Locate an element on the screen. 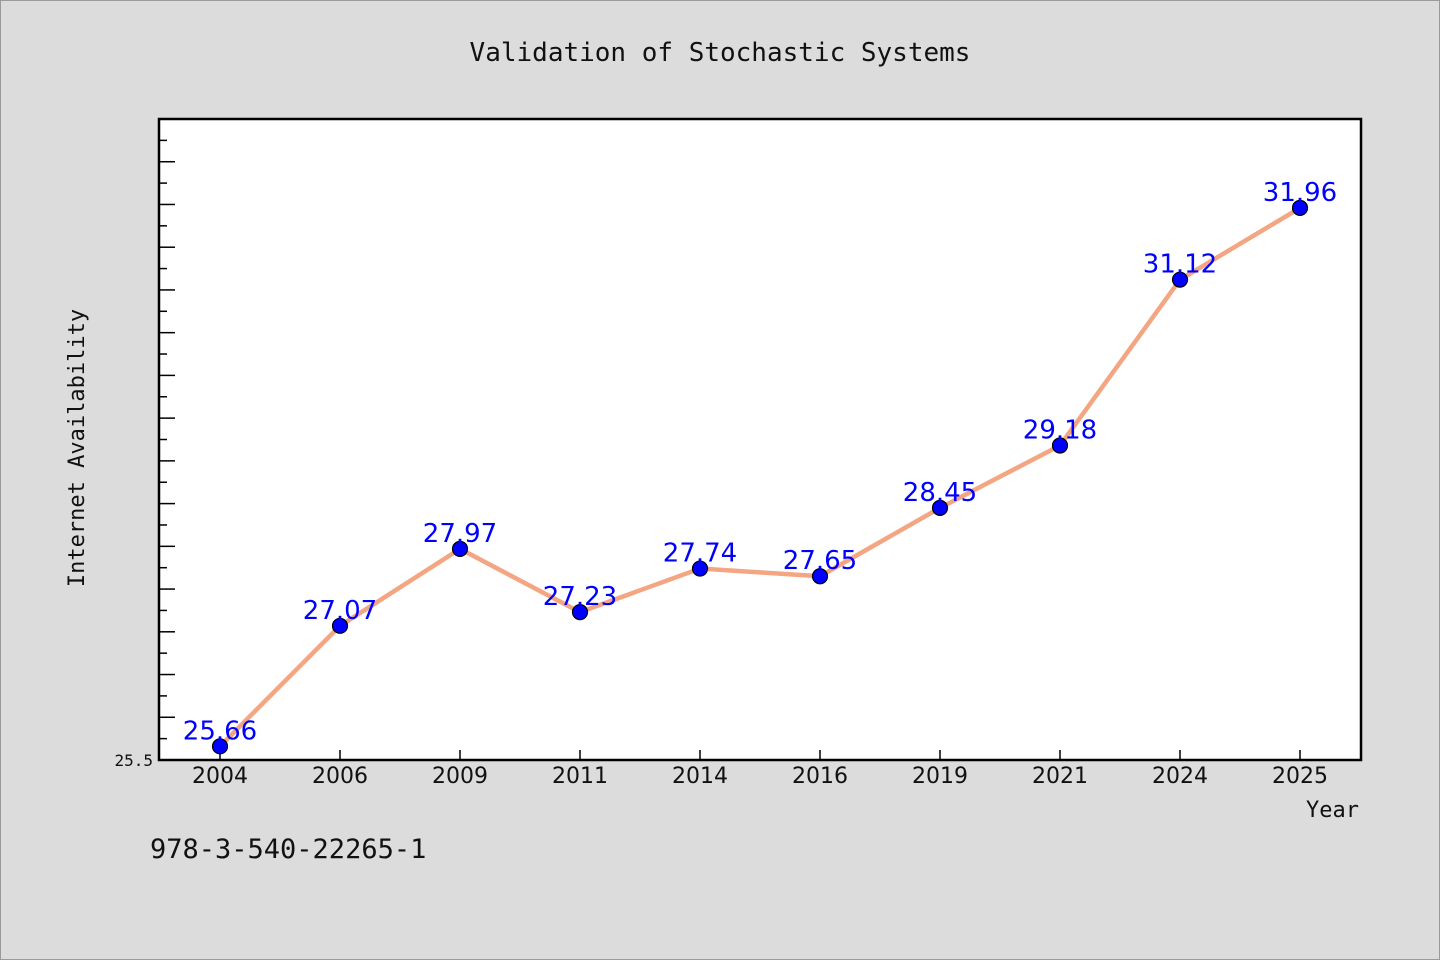  x-axis-label: Year is located at coordinates (1332, 810).